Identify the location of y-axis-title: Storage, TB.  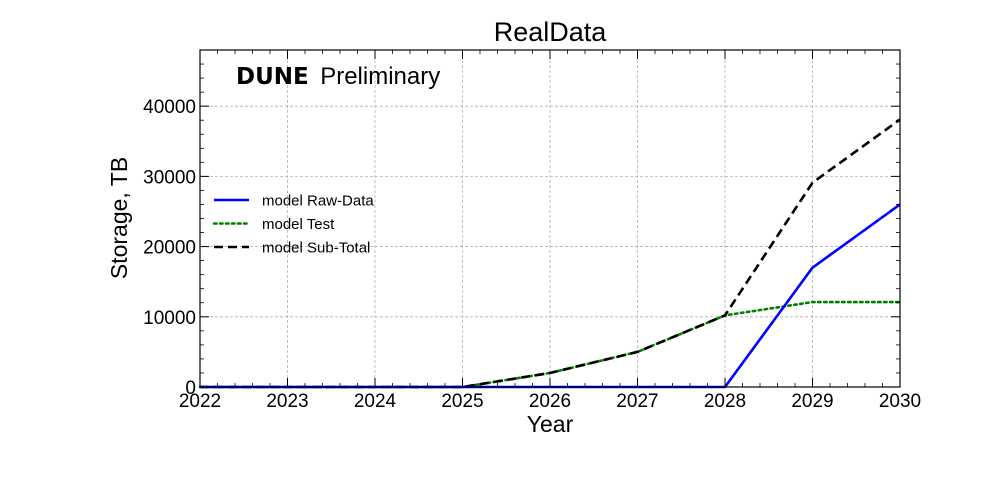
(119, 218).